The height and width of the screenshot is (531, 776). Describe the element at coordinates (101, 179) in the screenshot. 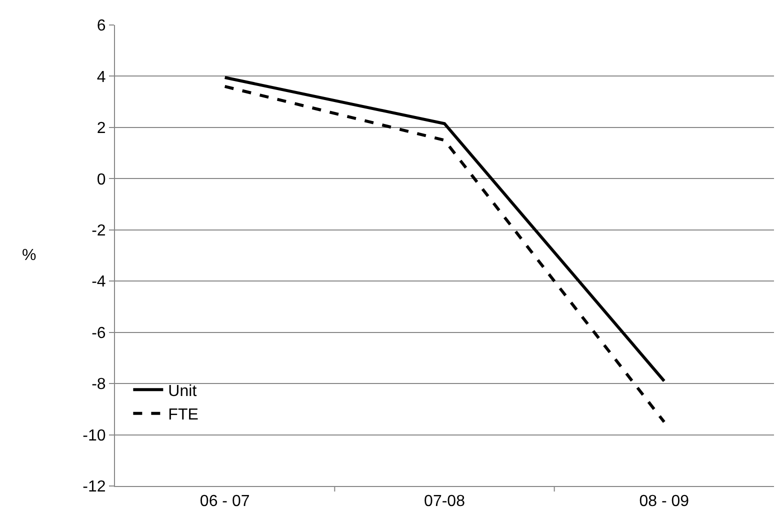

I see `y-tick-label: 0` at that location.